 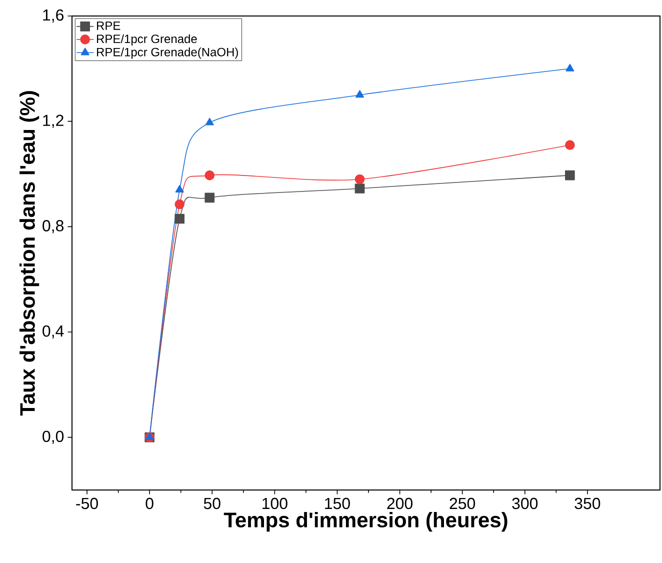 What do you see at coordinates (30, 253) in the screenshot?
I see `y-axis-title: Taux d'absorption dans l'eau (%)` at bounding box center [30, 253].